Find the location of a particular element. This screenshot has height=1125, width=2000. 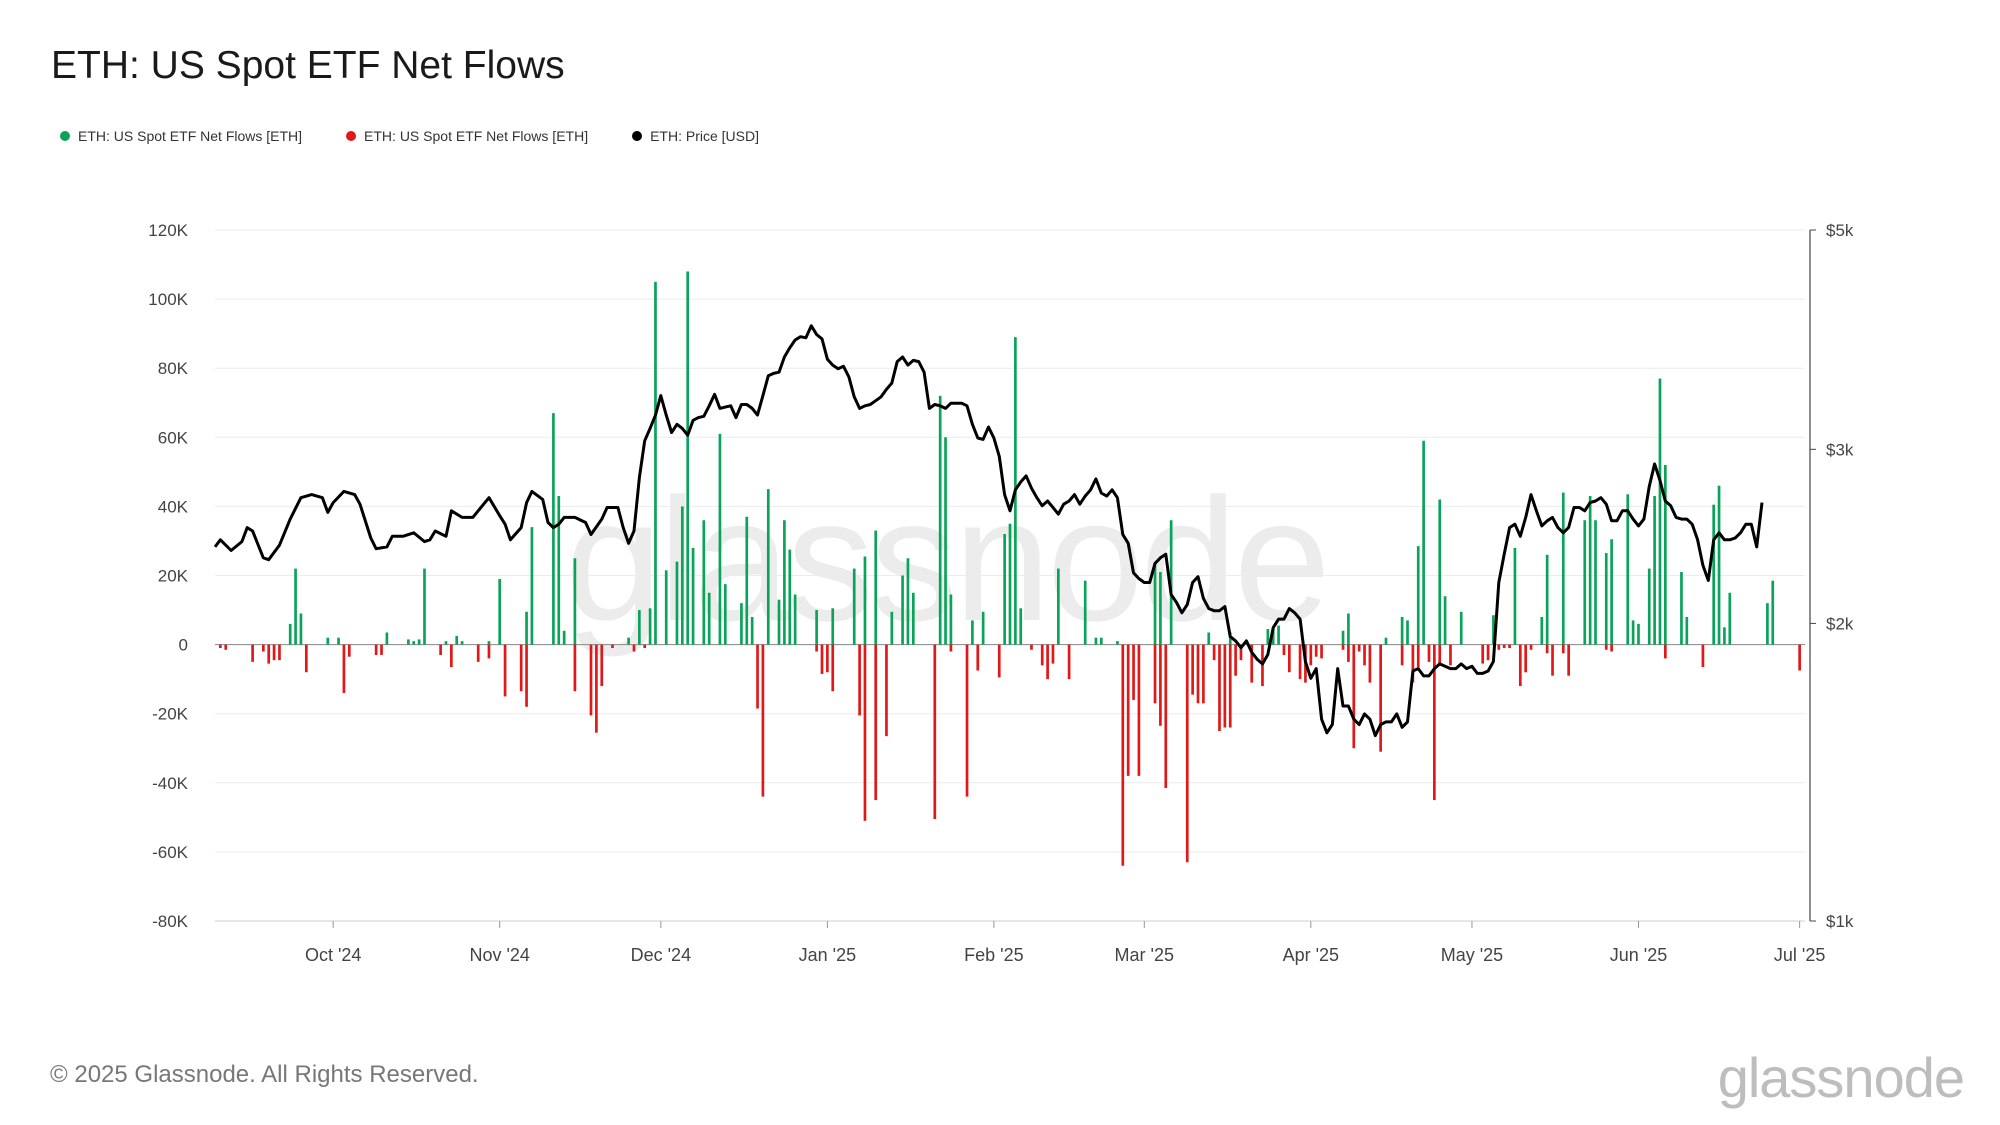

x-tick-label: Jan '25 is located at coordinates (827, 955).